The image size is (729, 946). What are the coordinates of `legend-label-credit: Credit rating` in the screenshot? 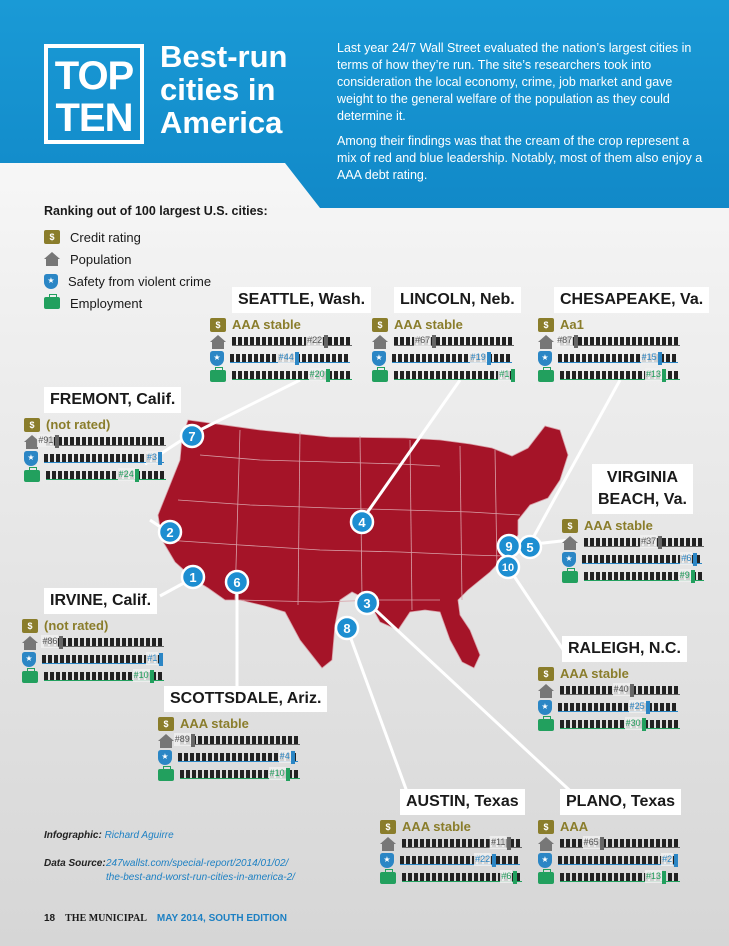 It's located at (105, 237).